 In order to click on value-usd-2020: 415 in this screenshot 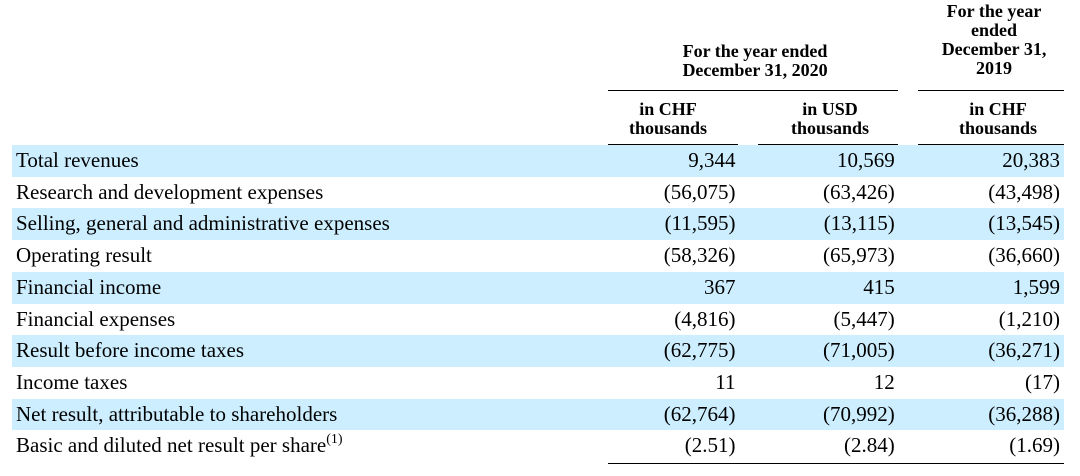, I will do `click(829, 287)`.